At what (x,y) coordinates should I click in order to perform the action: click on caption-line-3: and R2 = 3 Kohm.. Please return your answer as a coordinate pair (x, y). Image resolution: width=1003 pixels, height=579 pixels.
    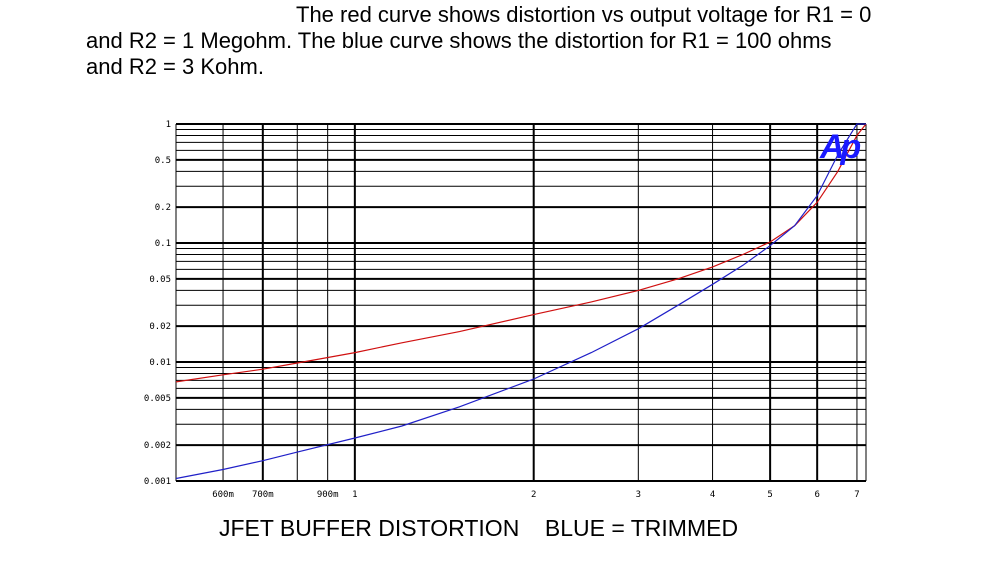
    Looking at the image, I should click on (175, 66).